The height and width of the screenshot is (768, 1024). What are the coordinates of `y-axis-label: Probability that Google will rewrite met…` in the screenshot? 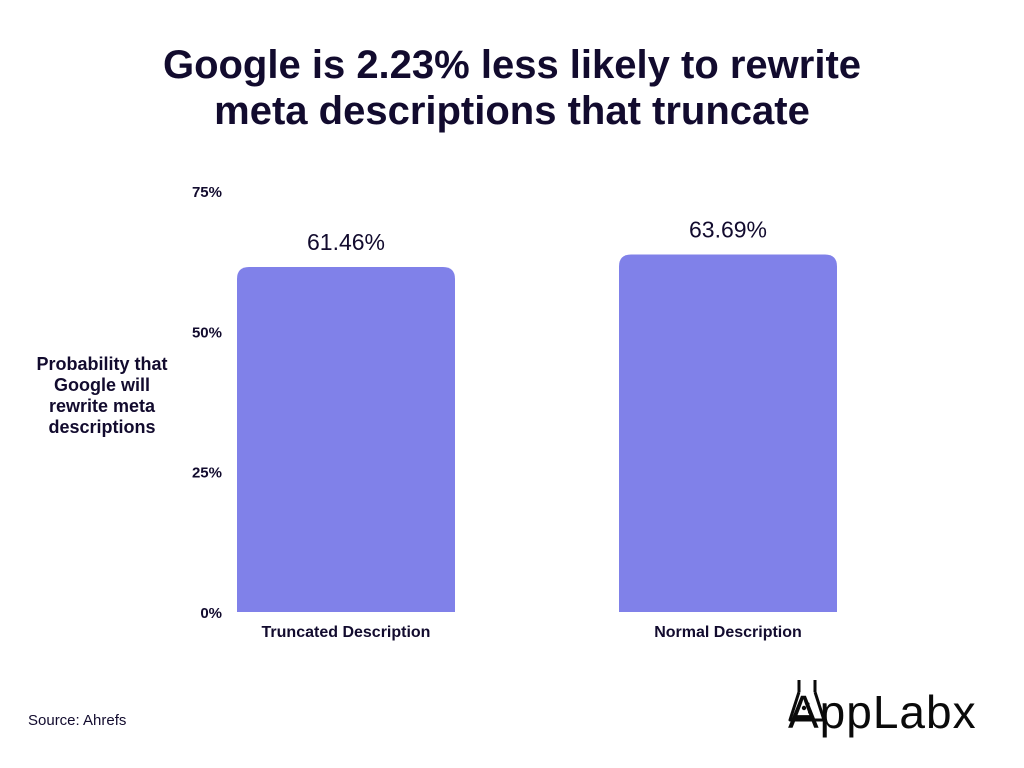 It's located at (102, 396).